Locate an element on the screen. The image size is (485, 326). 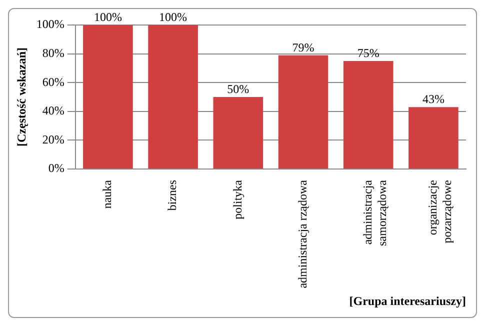
data-label: 79% is located at coordinates (303, 47).